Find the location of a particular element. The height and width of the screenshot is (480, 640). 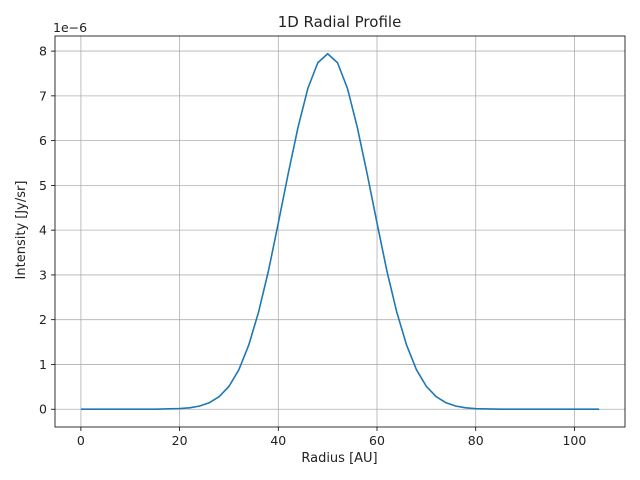

y-tick-label: 6 is located at coordinates (43, 140).